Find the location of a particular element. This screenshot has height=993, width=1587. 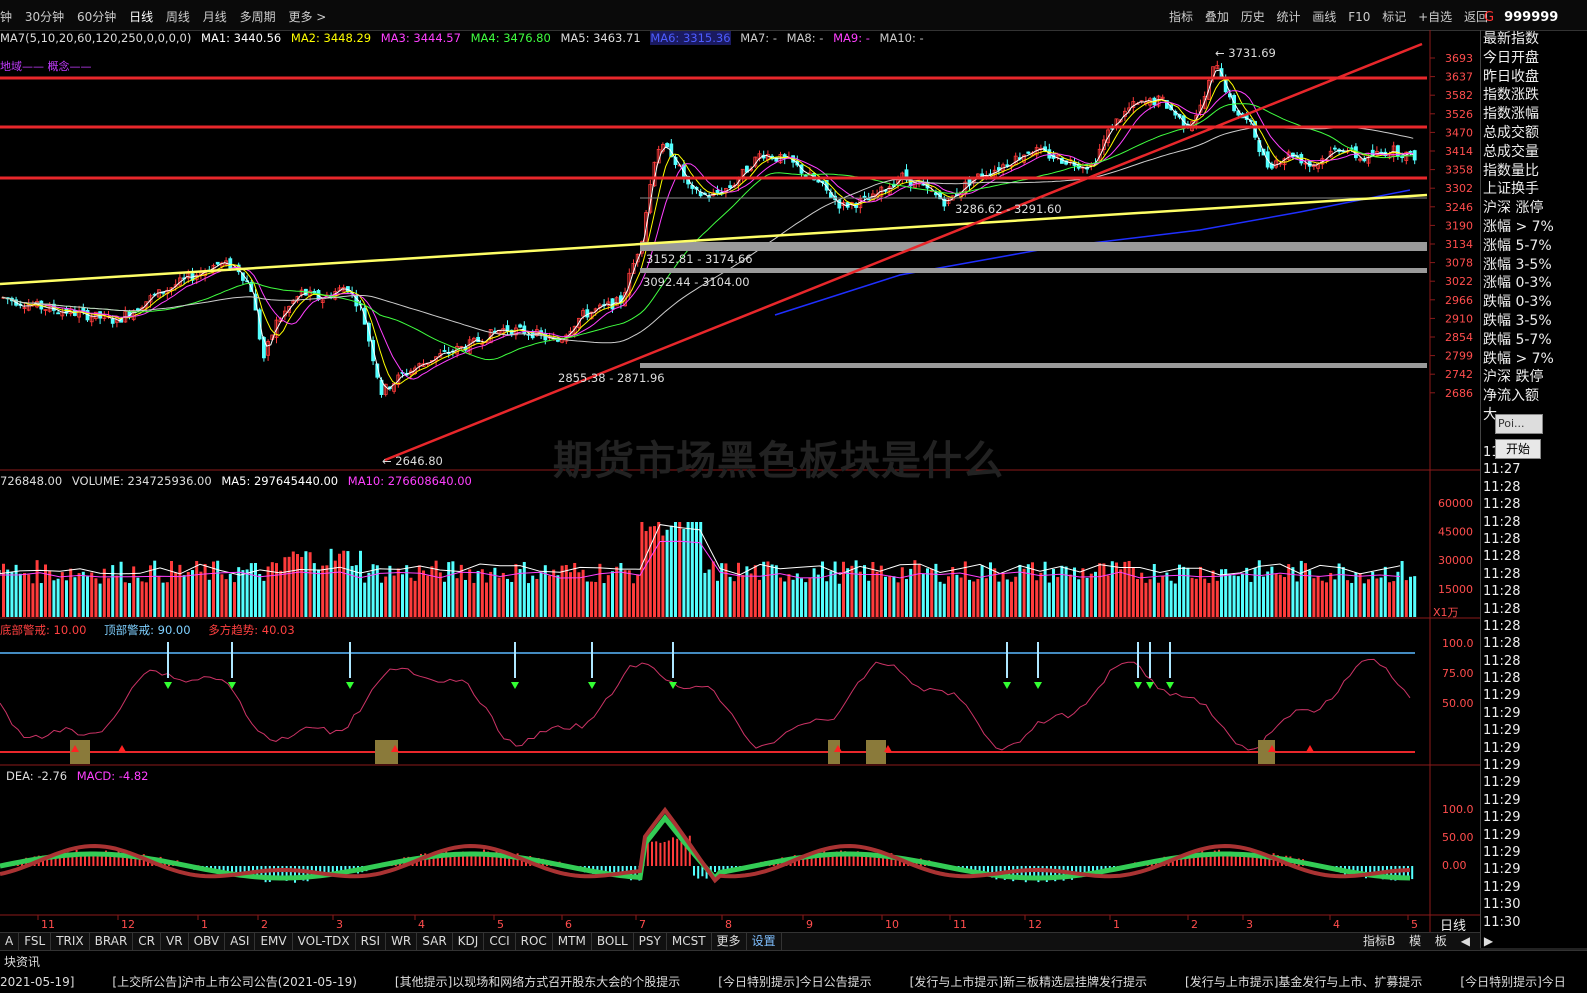

indicator-tab-fsl: FSL is located at coordinates (35, 941).